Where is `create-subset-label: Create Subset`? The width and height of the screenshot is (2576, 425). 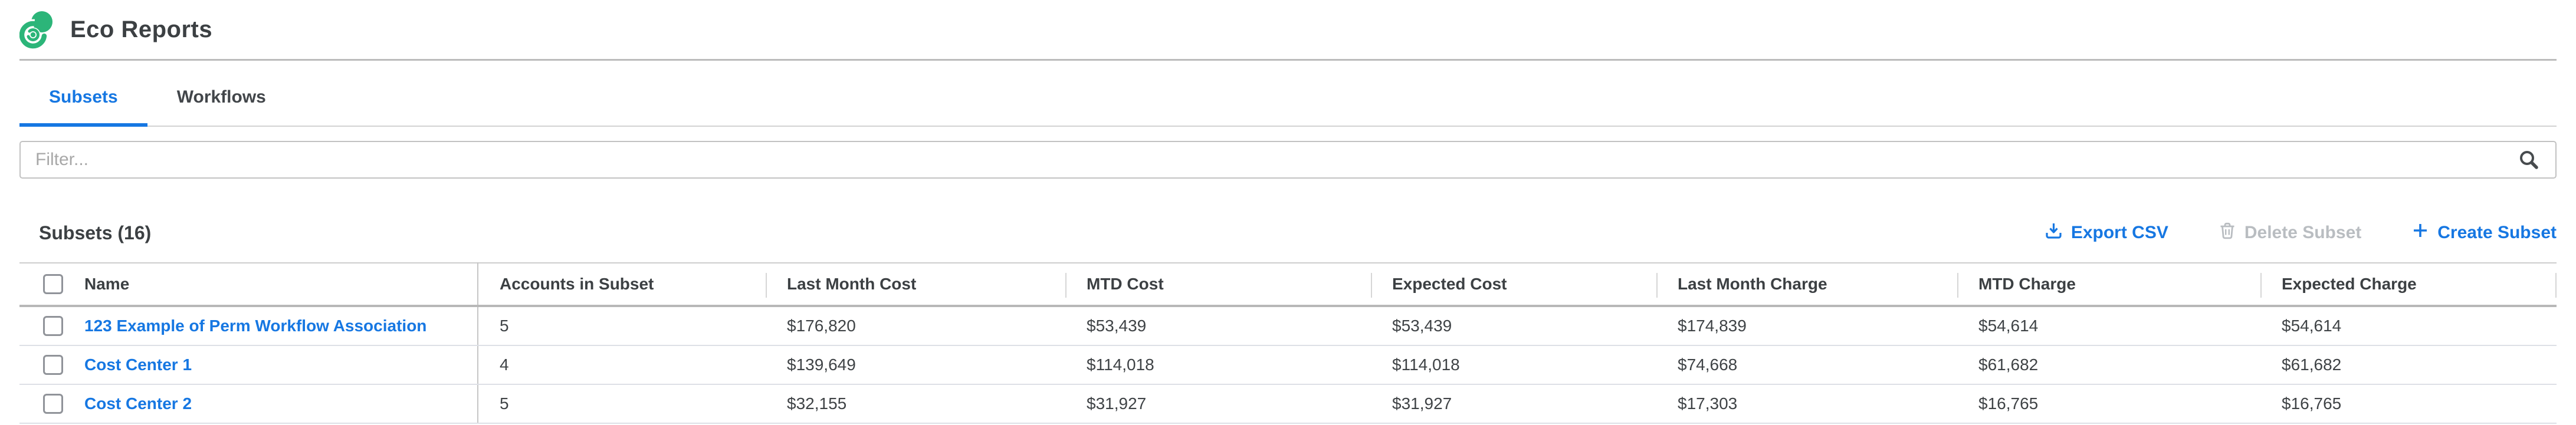 create-subset-label: Create Subset is located at coordinates (2497, 232).